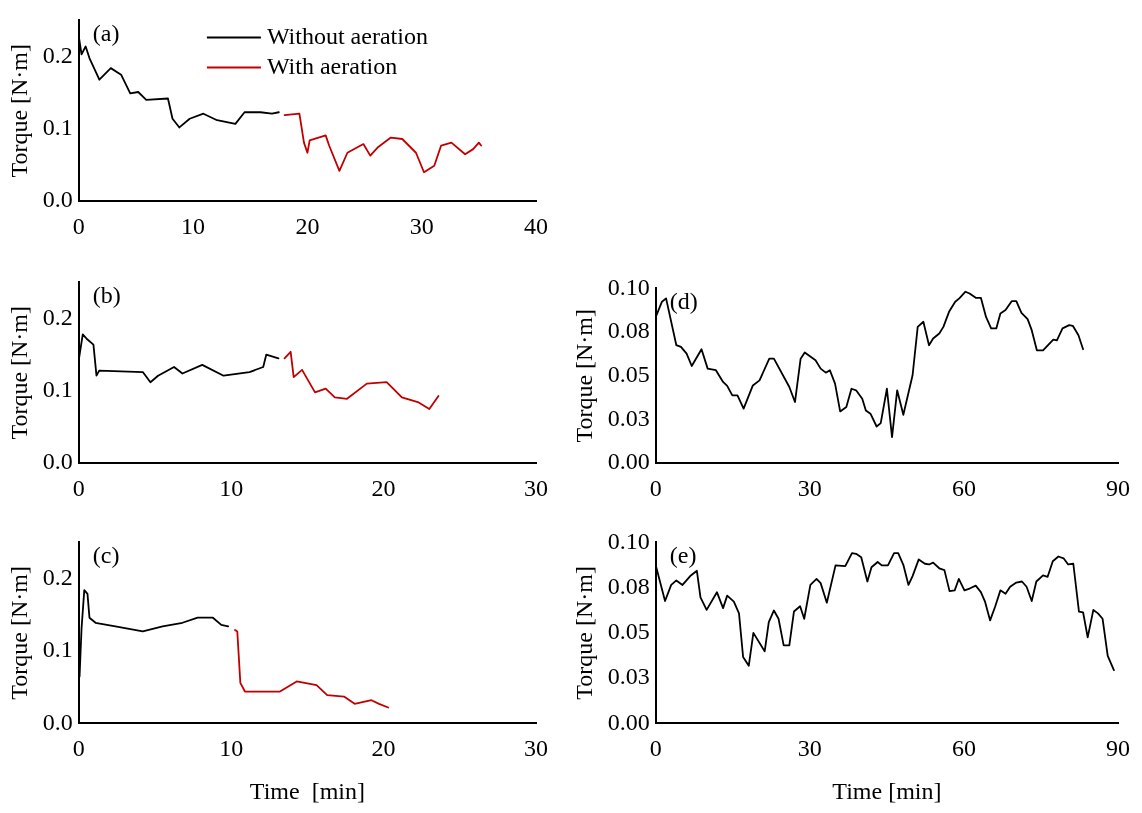  Describe the element at coordinates (536, 225) in the screenshot. I see `x-tick-label: 40` at that location.